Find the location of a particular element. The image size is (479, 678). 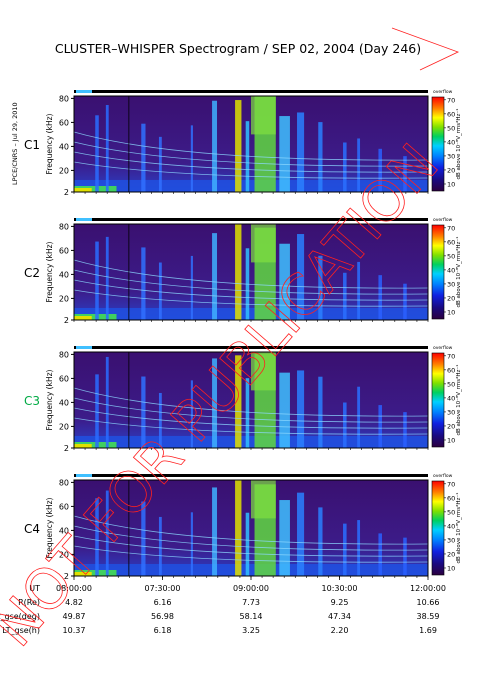

orbit-value: 47.34 is located at coordinates (339, 616).